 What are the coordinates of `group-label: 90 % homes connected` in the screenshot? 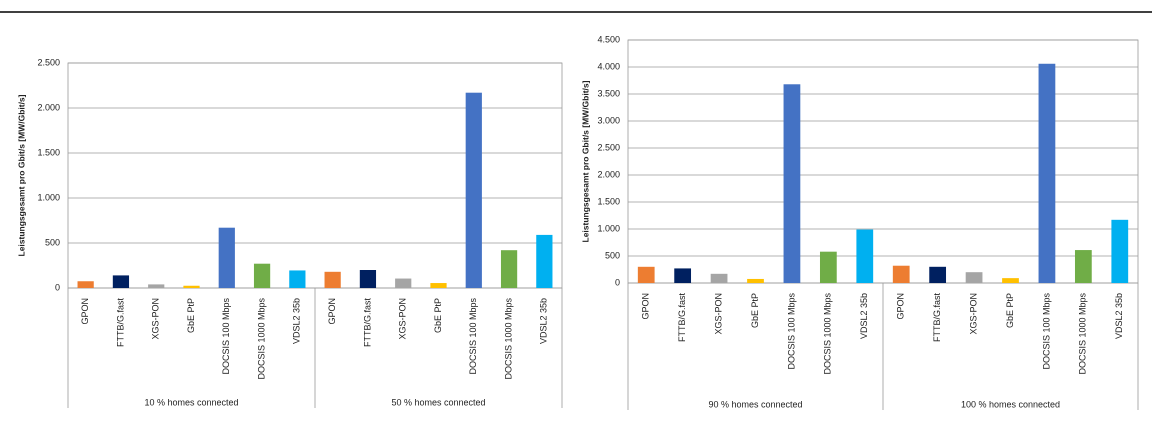 It's located at (755, 404).